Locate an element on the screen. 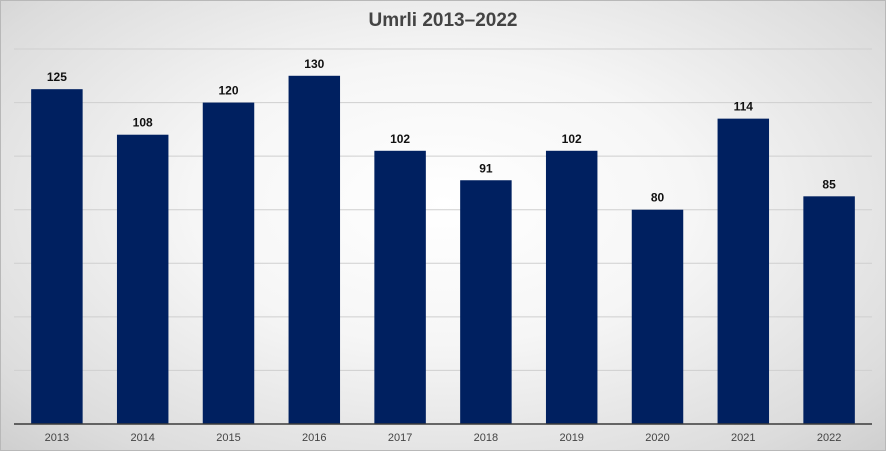 The height and width of the screenshot is (451, 886). x-tick-label-2018: 2018 is located at coordinates (486, 438).